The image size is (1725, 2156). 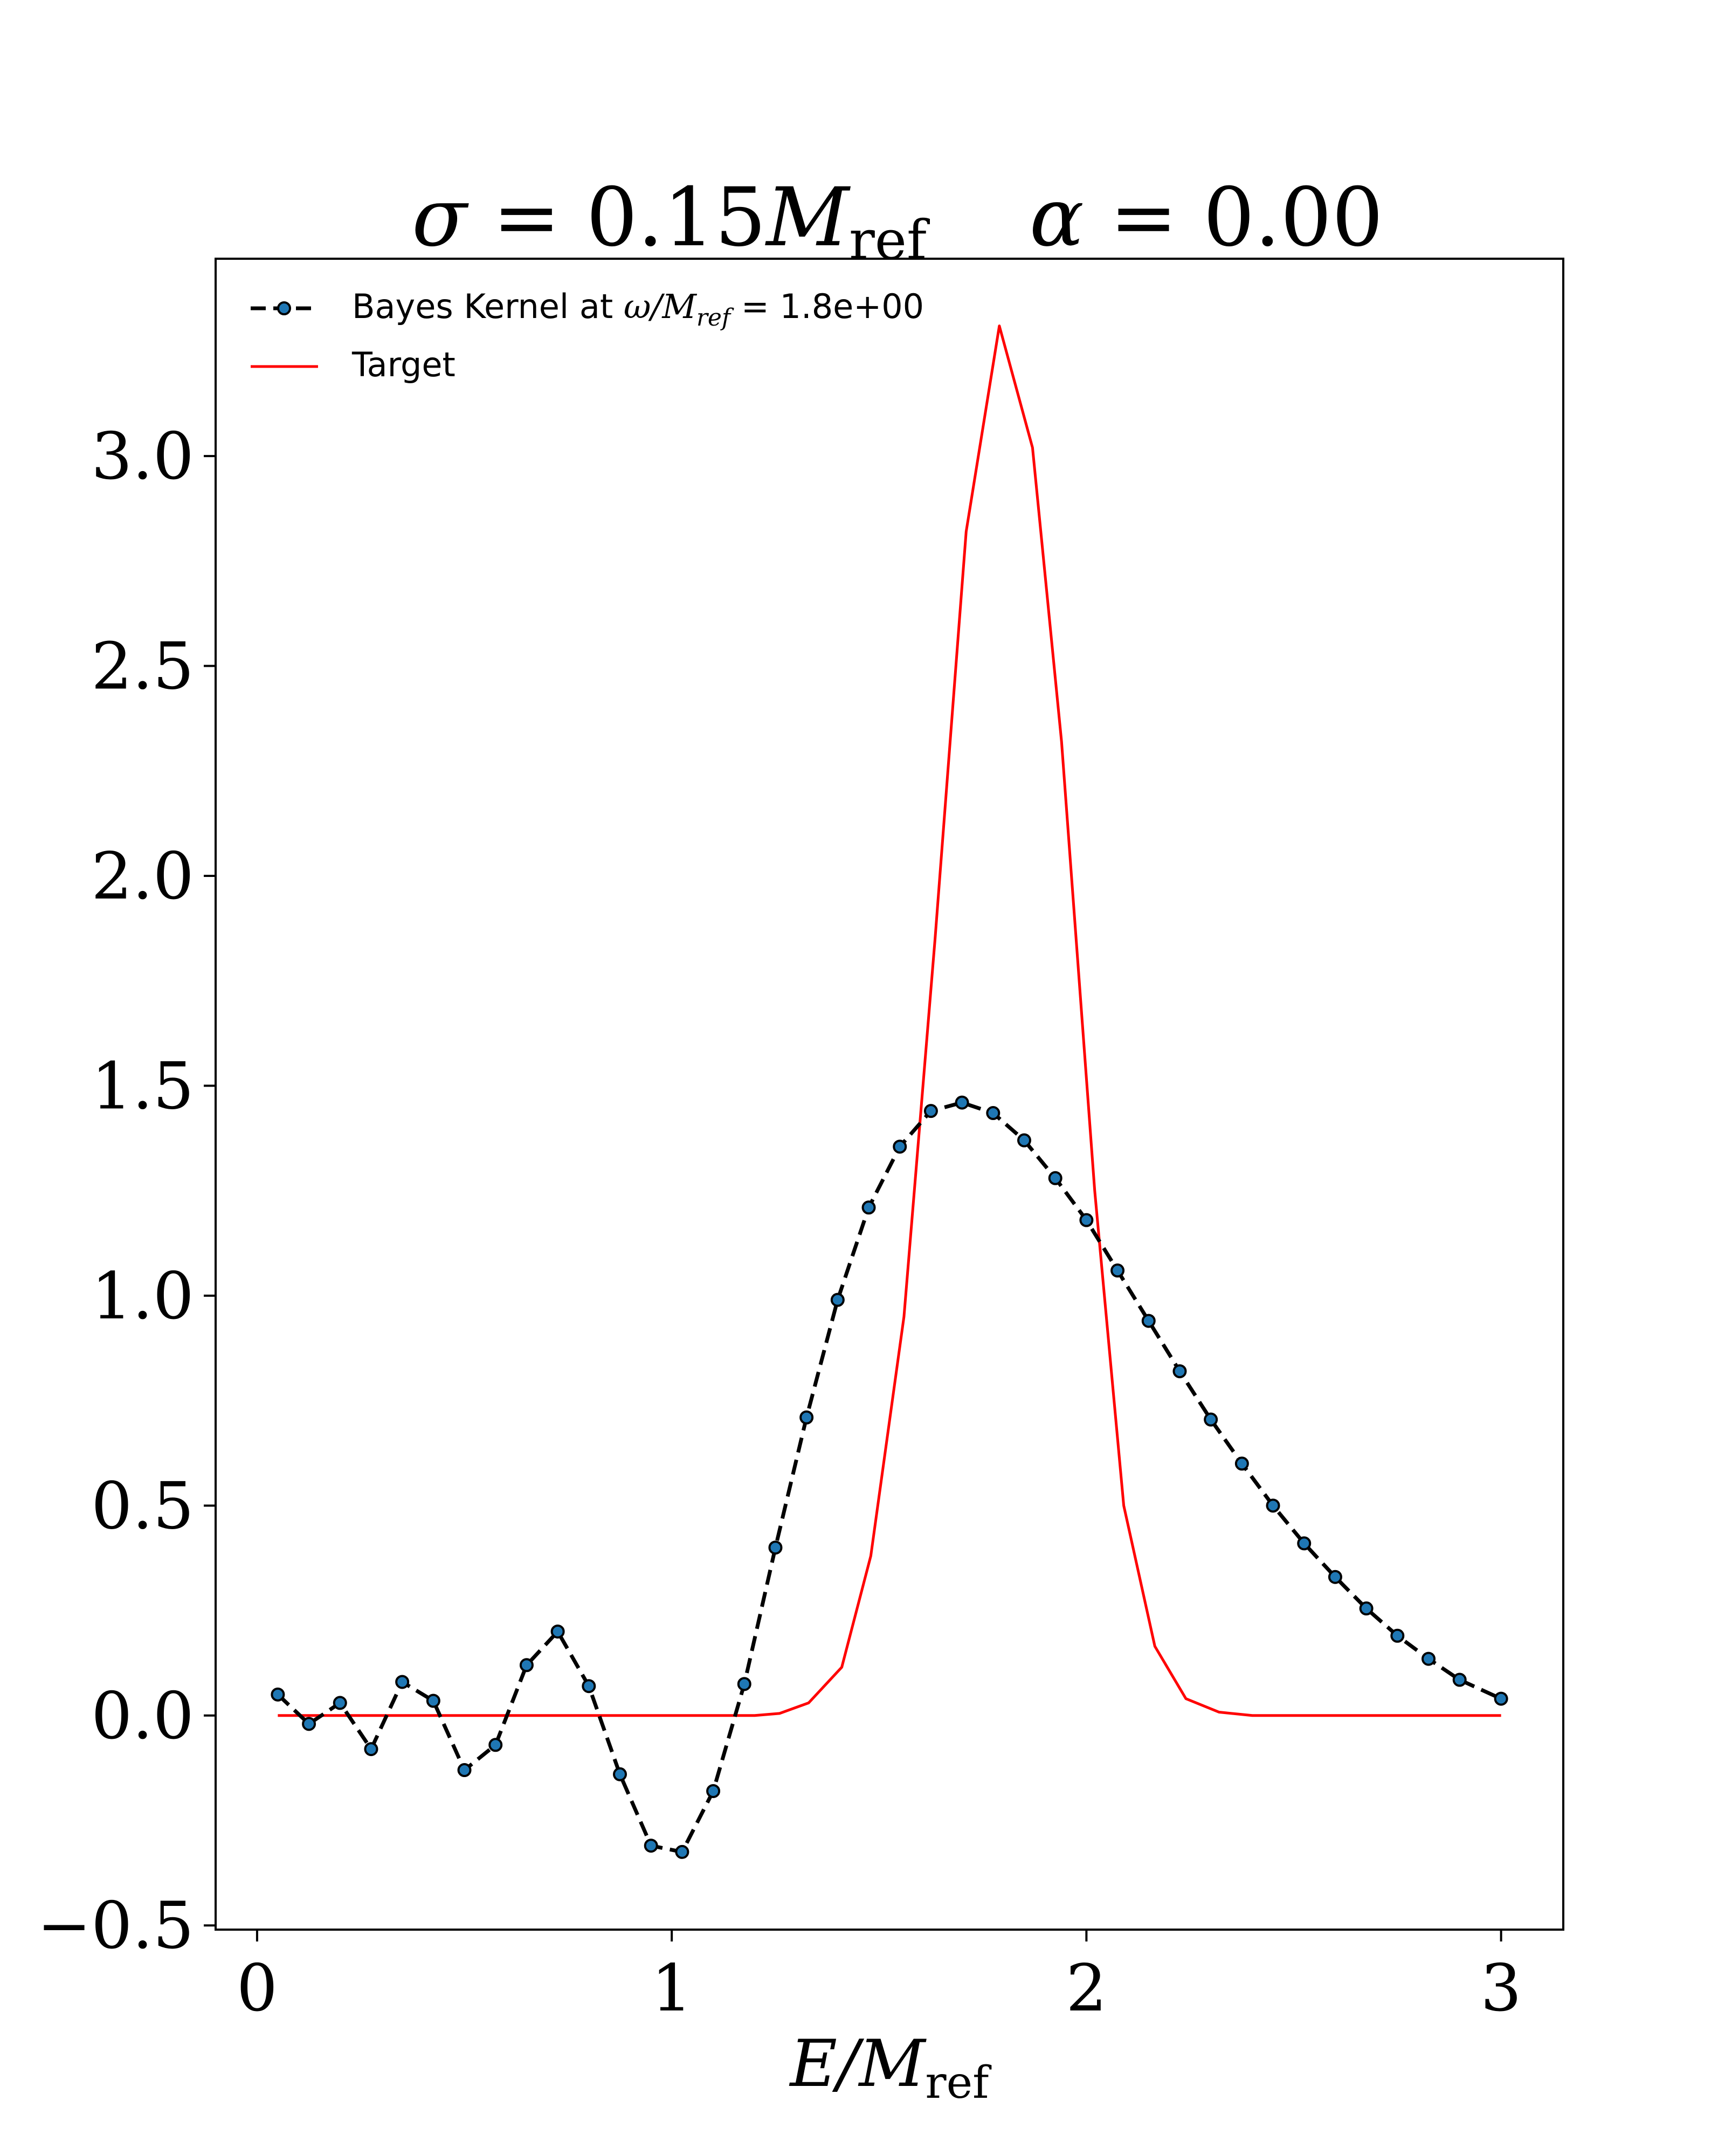 I want to click on title-unit-main: M, so click(x=808, y=218).